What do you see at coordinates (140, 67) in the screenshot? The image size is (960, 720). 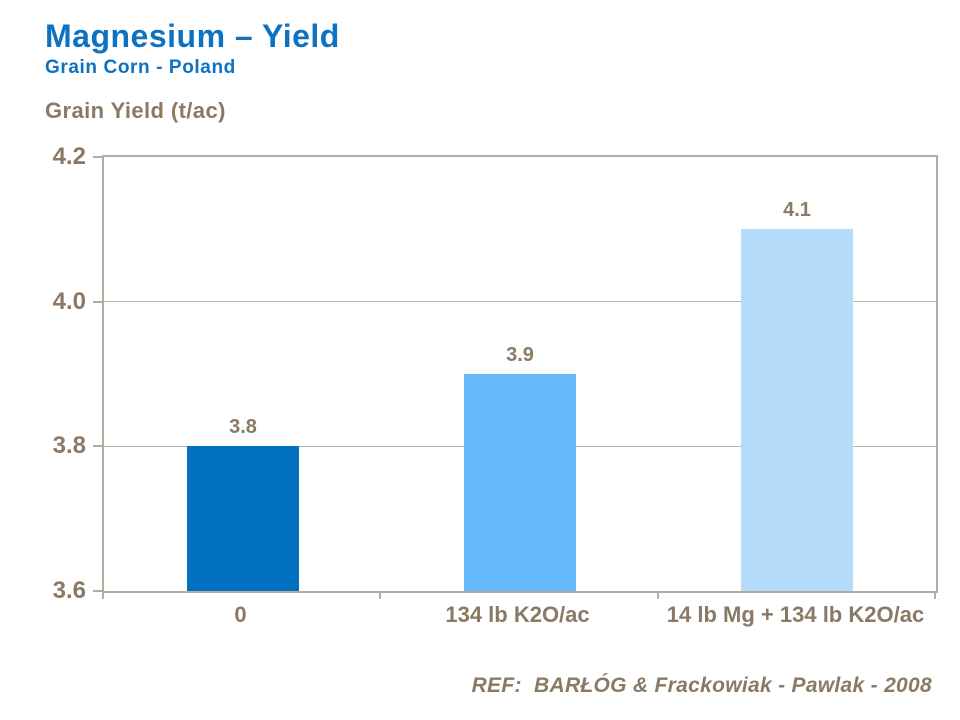 I see `page-subtitle: Grain Corn - Poland` at bounding box center [140, 67].